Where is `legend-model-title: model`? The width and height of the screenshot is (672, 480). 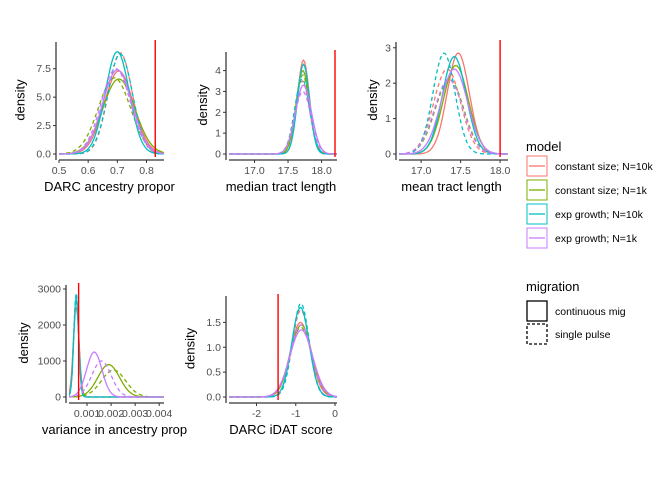
legend-model-title: model is located at coordinates (544, 146).